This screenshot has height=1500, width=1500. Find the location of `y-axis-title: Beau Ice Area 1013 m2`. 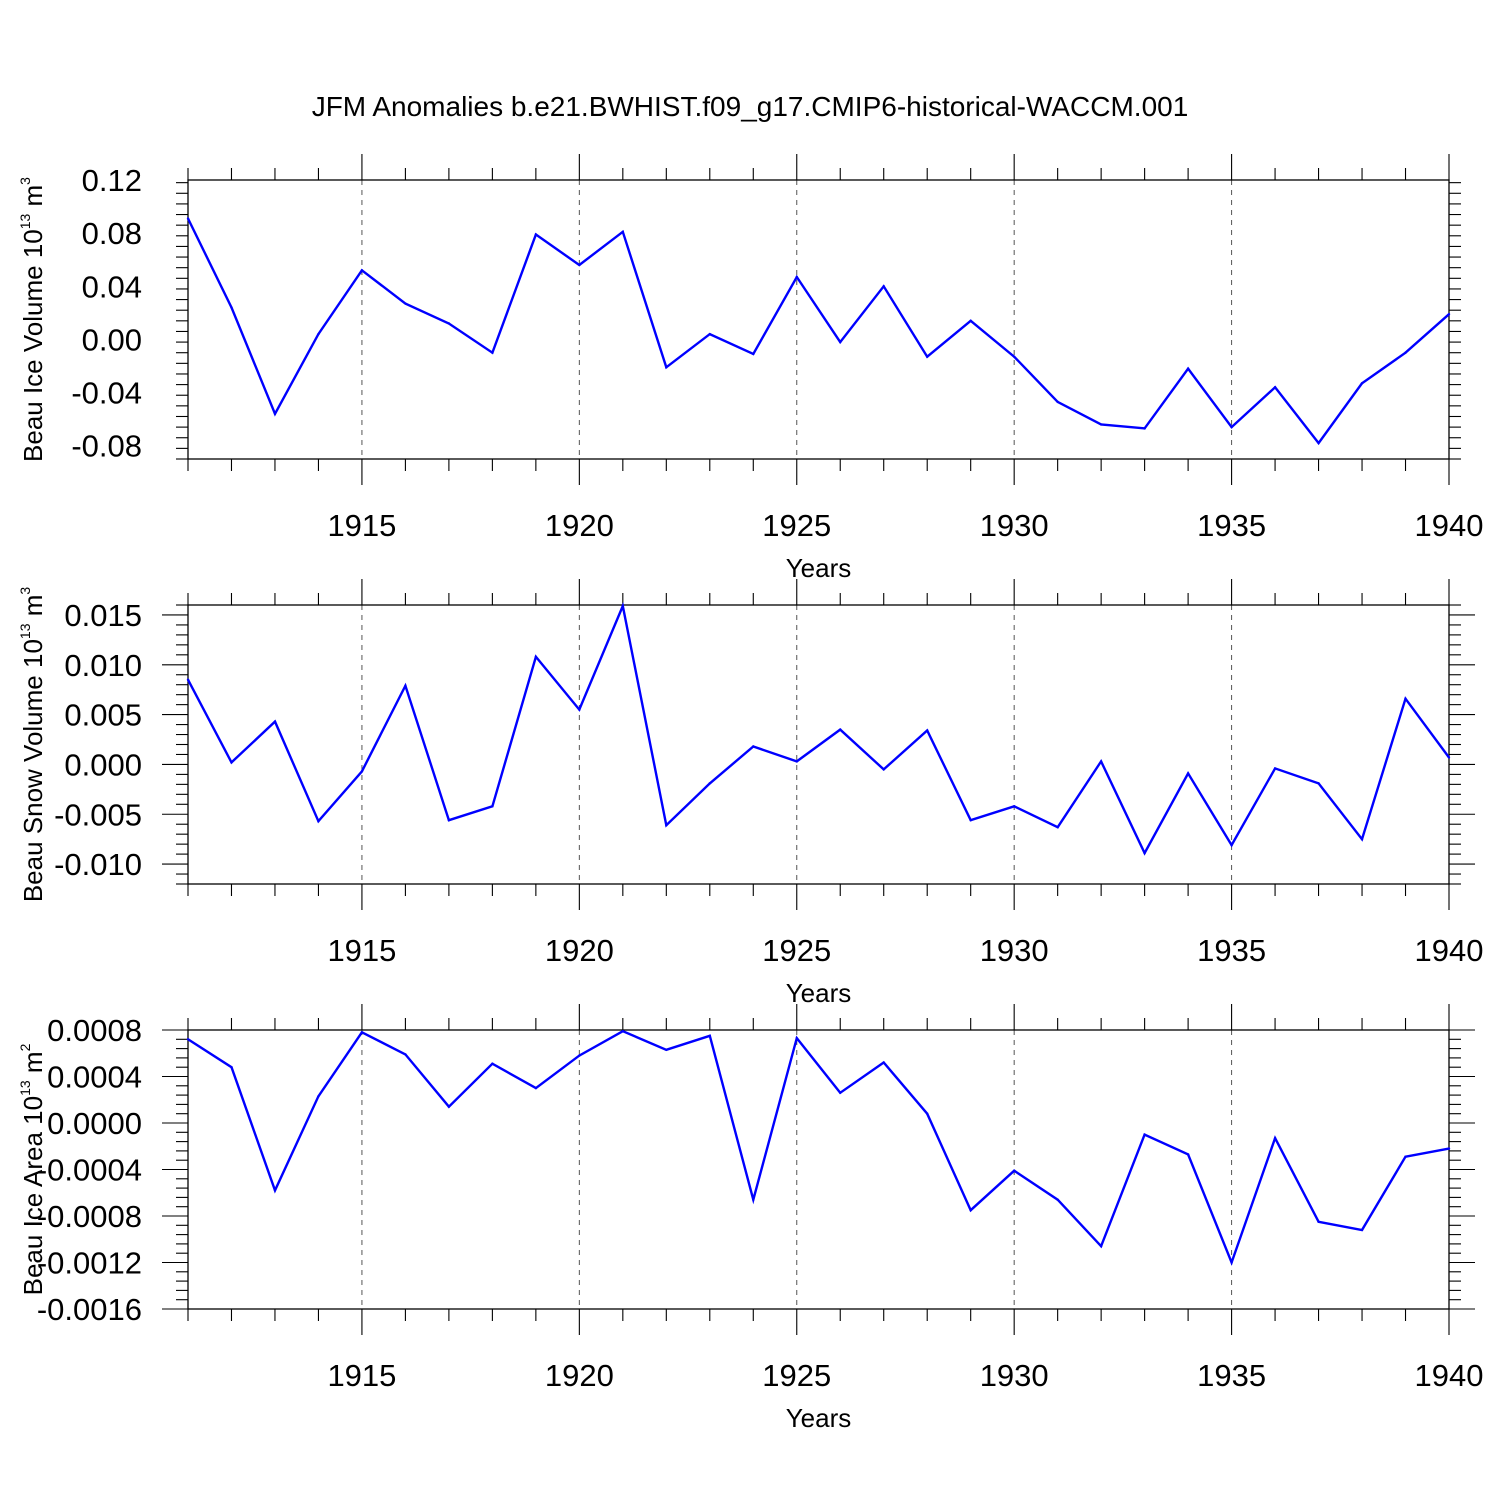

y-axis-title: Beau Ice Area 1013 m2 is located at coordinates (32, 1169).